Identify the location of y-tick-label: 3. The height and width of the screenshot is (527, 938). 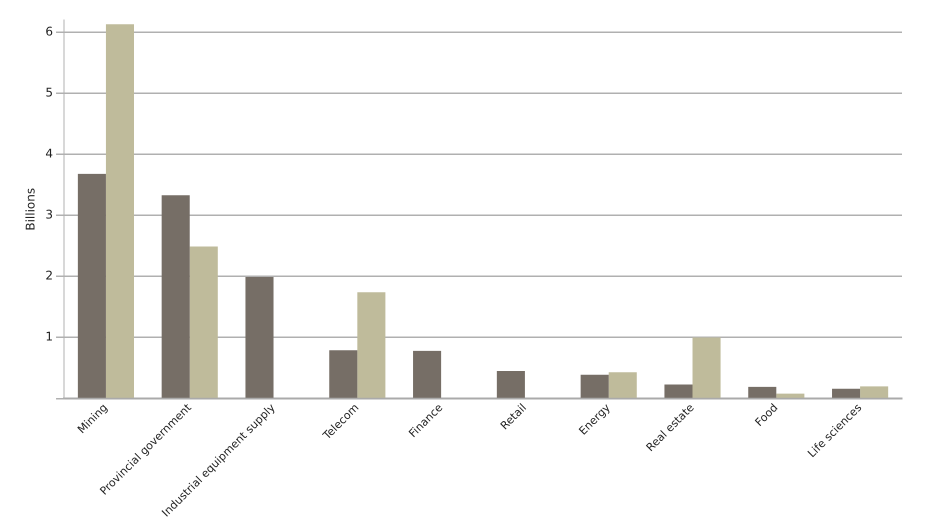
(49, 214).